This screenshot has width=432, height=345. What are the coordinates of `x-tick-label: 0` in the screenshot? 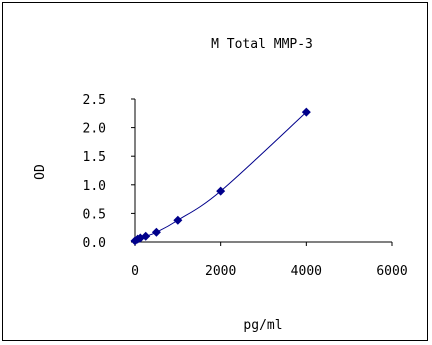 It's located at (135, 271).